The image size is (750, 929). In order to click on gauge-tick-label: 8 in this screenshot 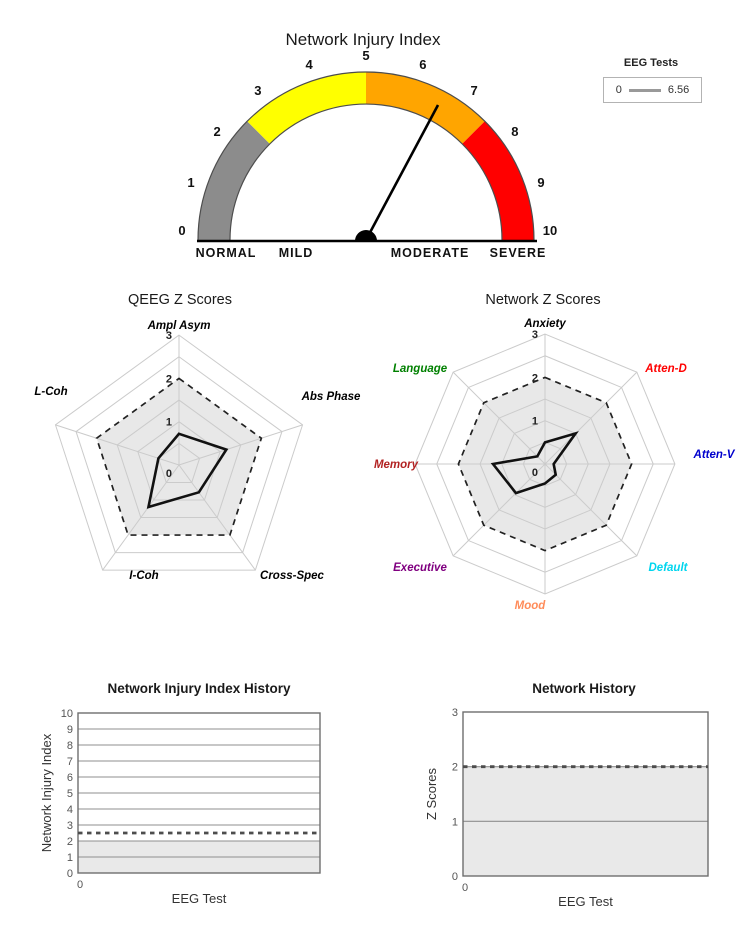, I will do `click(514, 131)`.